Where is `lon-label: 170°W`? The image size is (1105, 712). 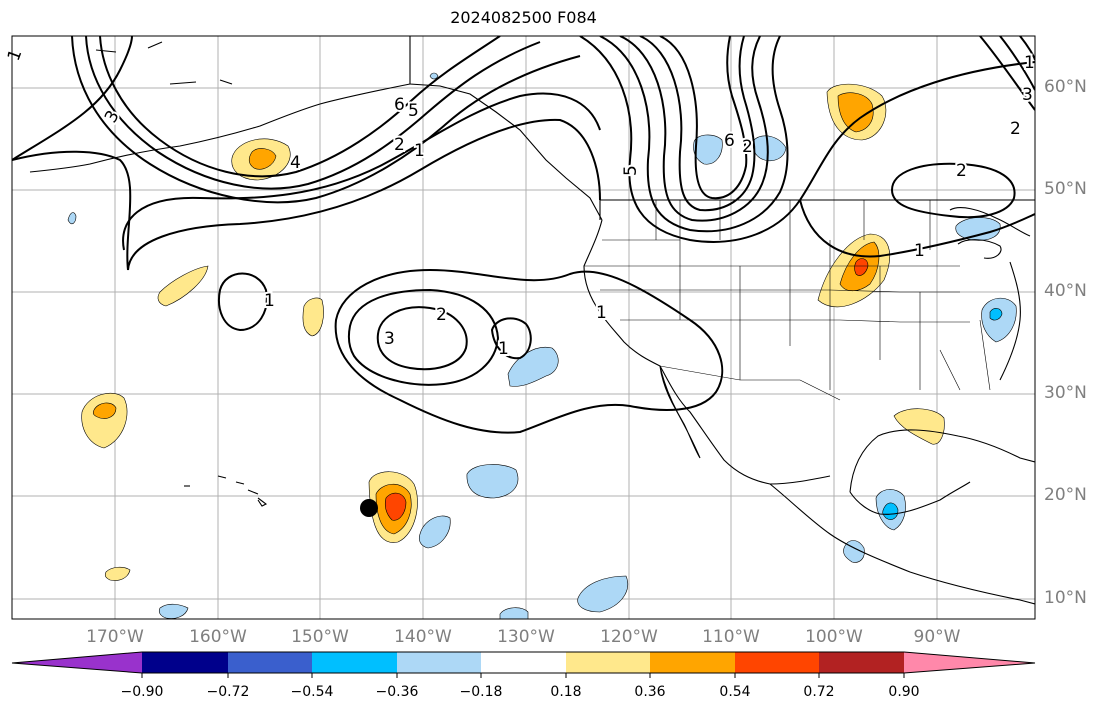 lon-label: 170°W is located at coordinates (115, 637).